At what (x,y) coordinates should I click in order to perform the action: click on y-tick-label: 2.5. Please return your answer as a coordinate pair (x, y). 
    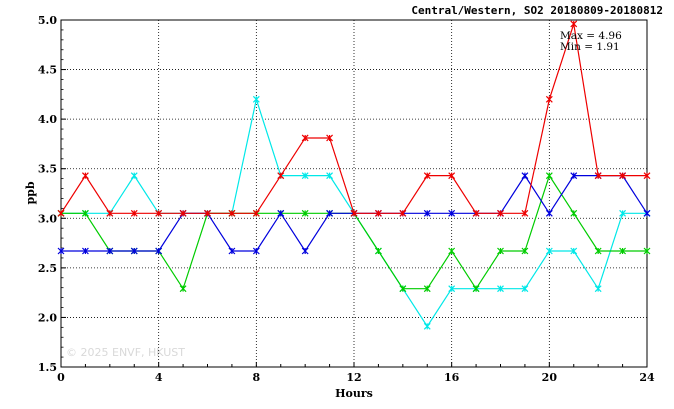
    Looking at the image, I should click on (47, 268).